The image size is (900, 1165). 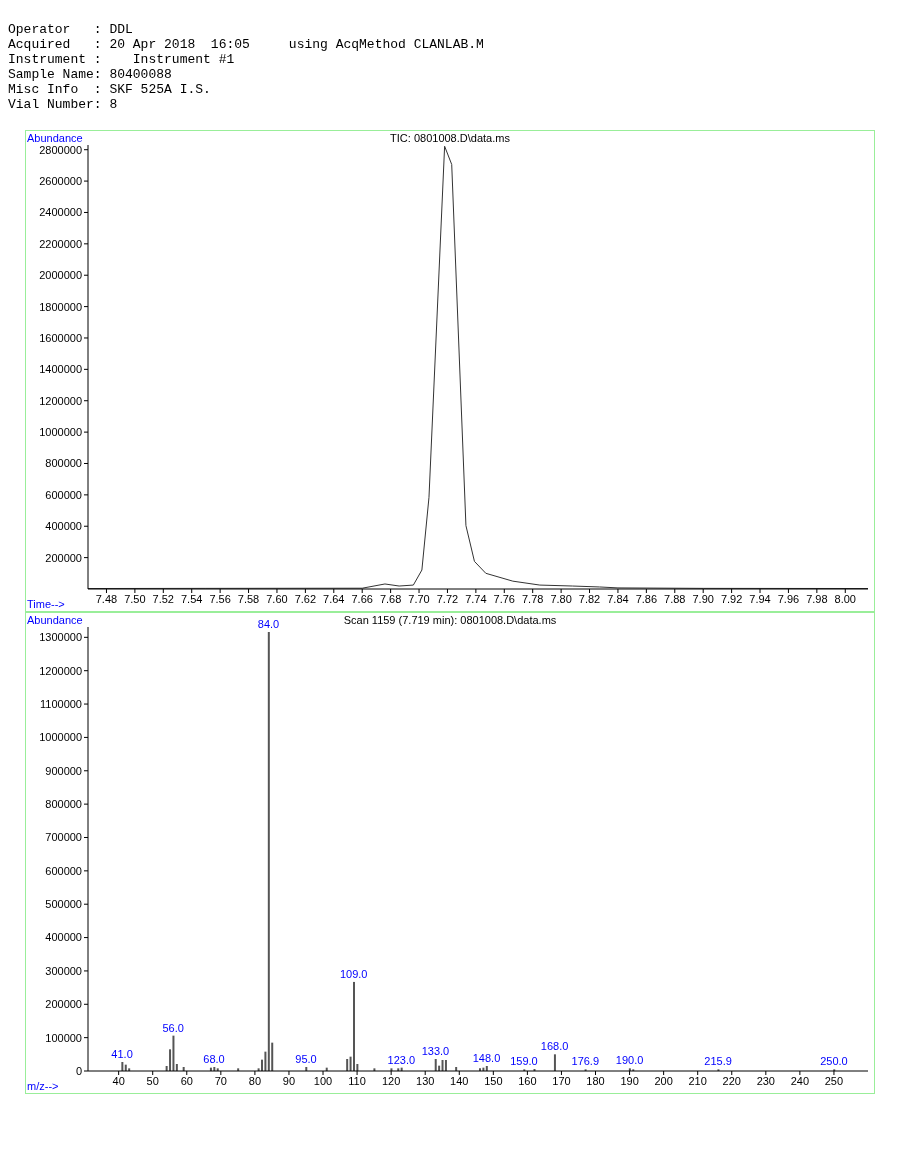 What do you see at coordinates (447, 598) in the screenshot?
I see `x-tick-label: 7.72` at bounding box center [447, 598].